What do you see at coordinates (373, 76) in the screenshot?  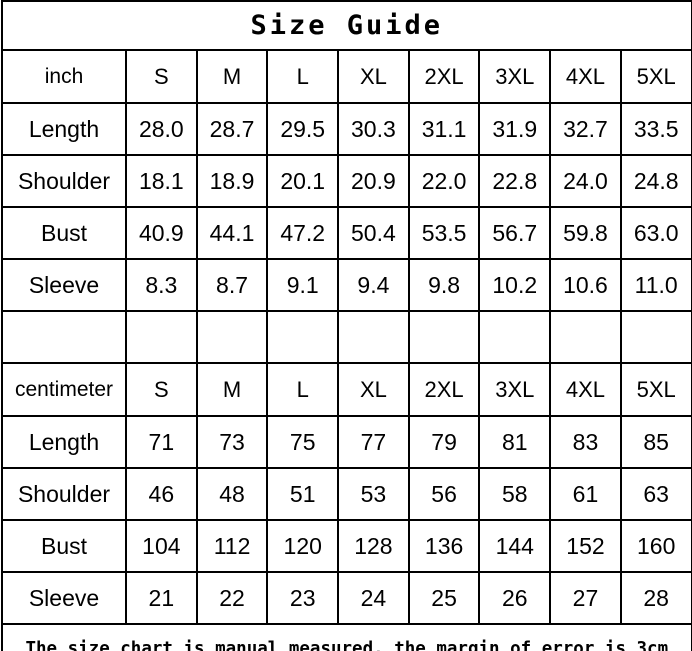 I see `inch-size-header-xl: XL` at bounding box center [373, 76].